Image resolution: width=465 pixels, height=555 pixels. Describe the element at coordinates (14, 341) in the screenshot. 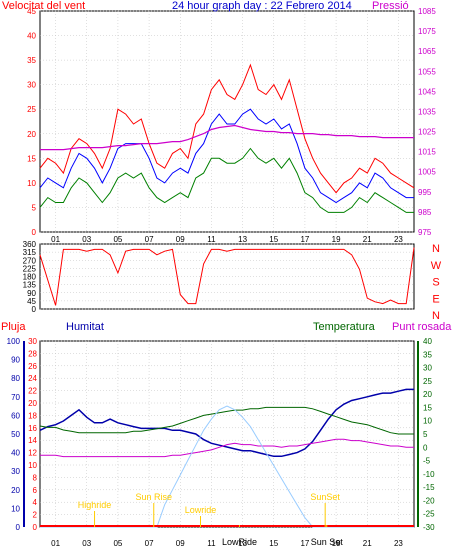

I see `humidity-y-tick-label: 100` at that location.